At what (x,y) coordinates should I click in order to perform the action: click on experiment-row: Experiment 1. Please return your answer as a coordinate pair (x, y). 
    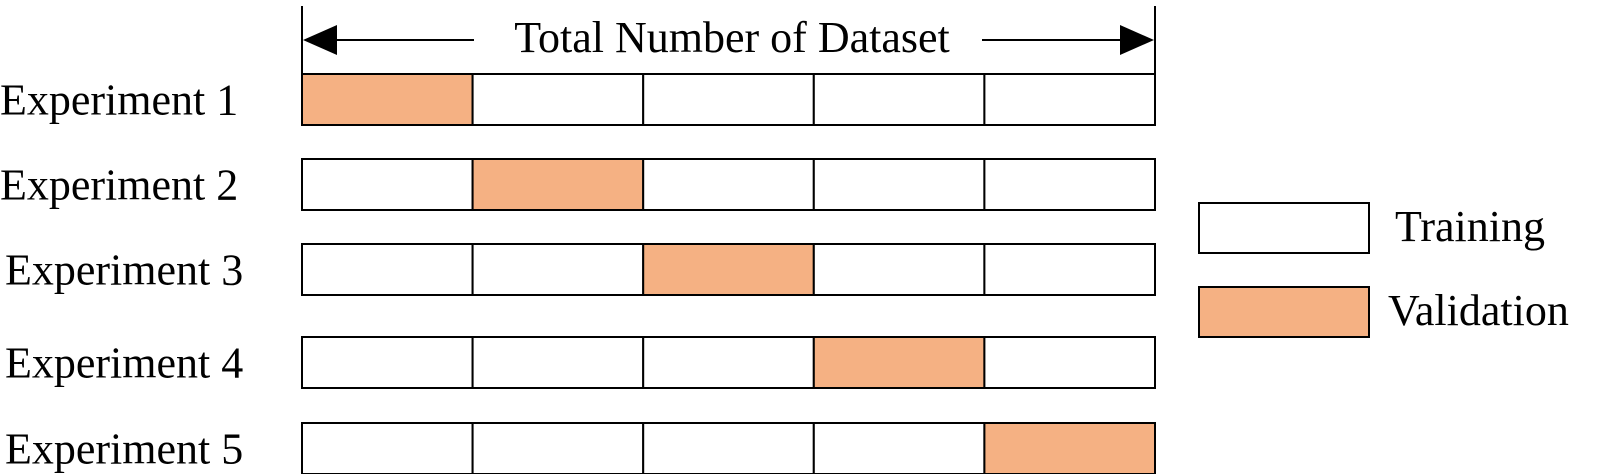
    Looking at the image, I should click on (578, 99).